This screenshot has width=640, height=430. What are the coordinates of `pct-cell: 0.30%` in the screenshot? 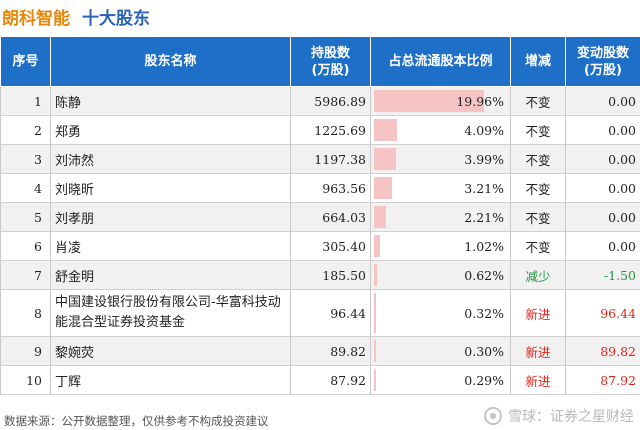 It's located at (440, 351).